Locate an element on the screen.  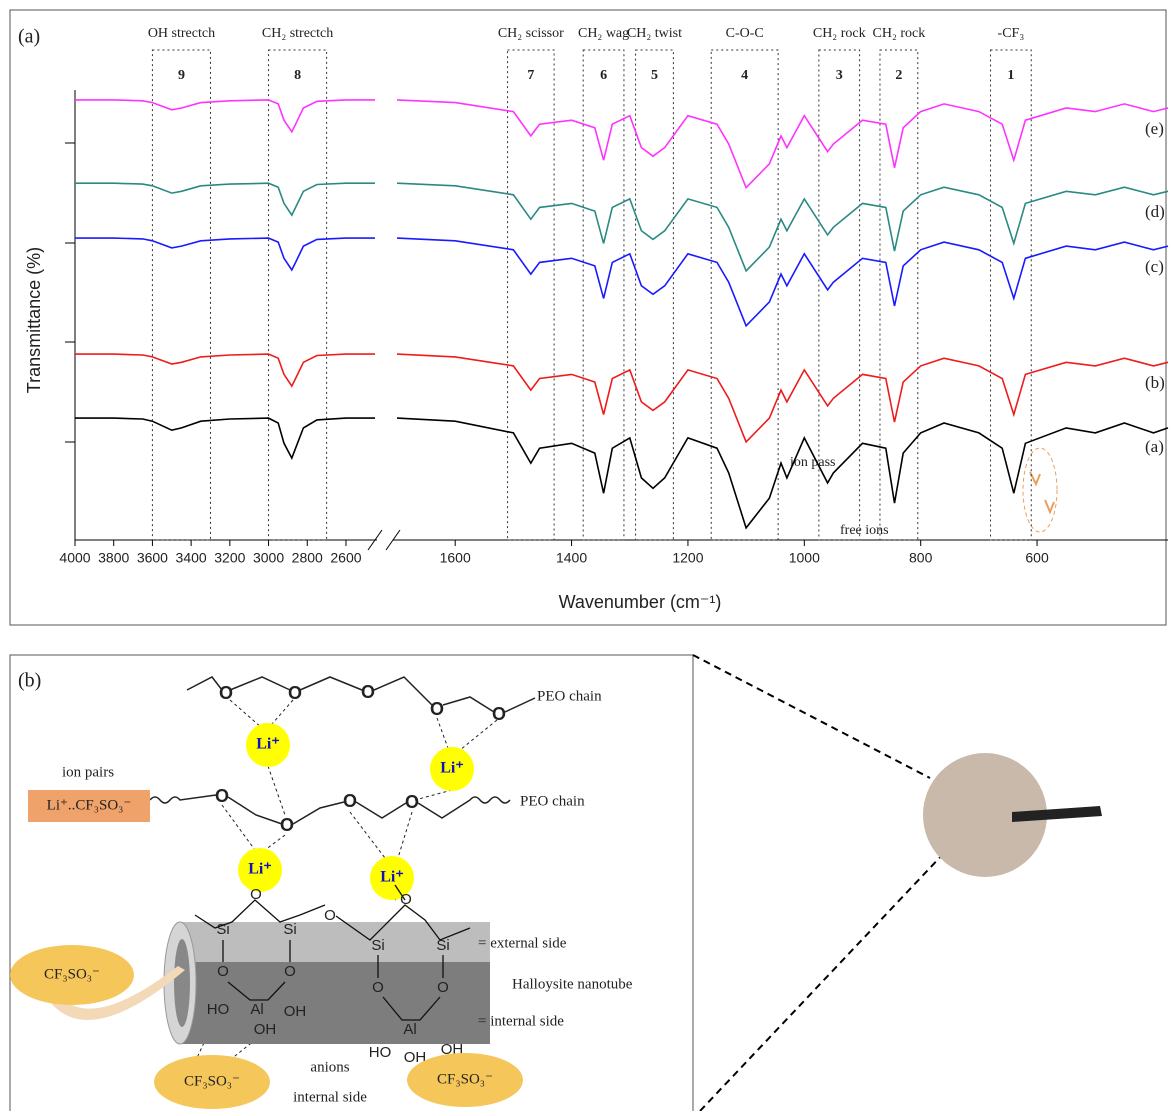
band-number: 9 is located at coordinates (181, 75).